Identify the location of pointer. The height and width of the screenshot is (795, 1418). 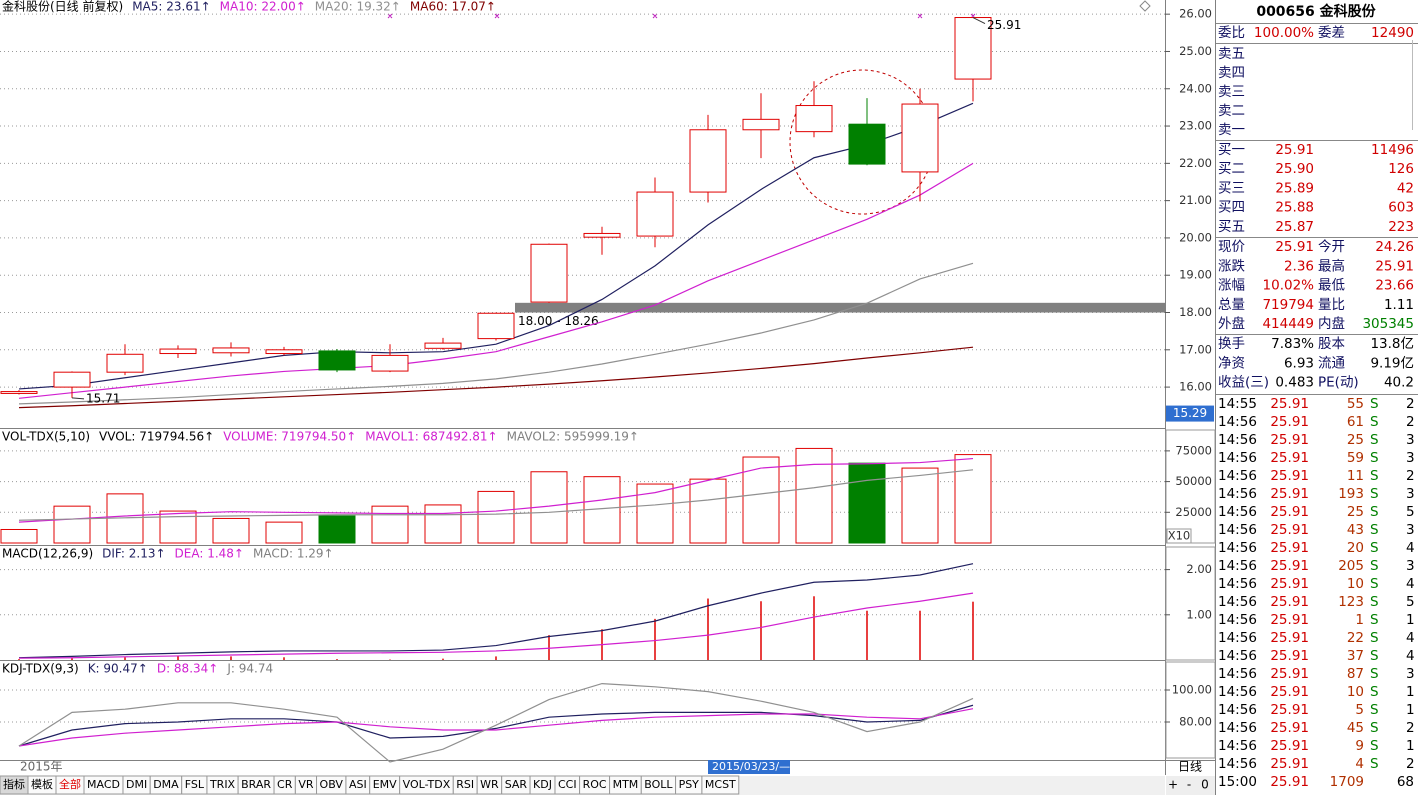
(78, 398).